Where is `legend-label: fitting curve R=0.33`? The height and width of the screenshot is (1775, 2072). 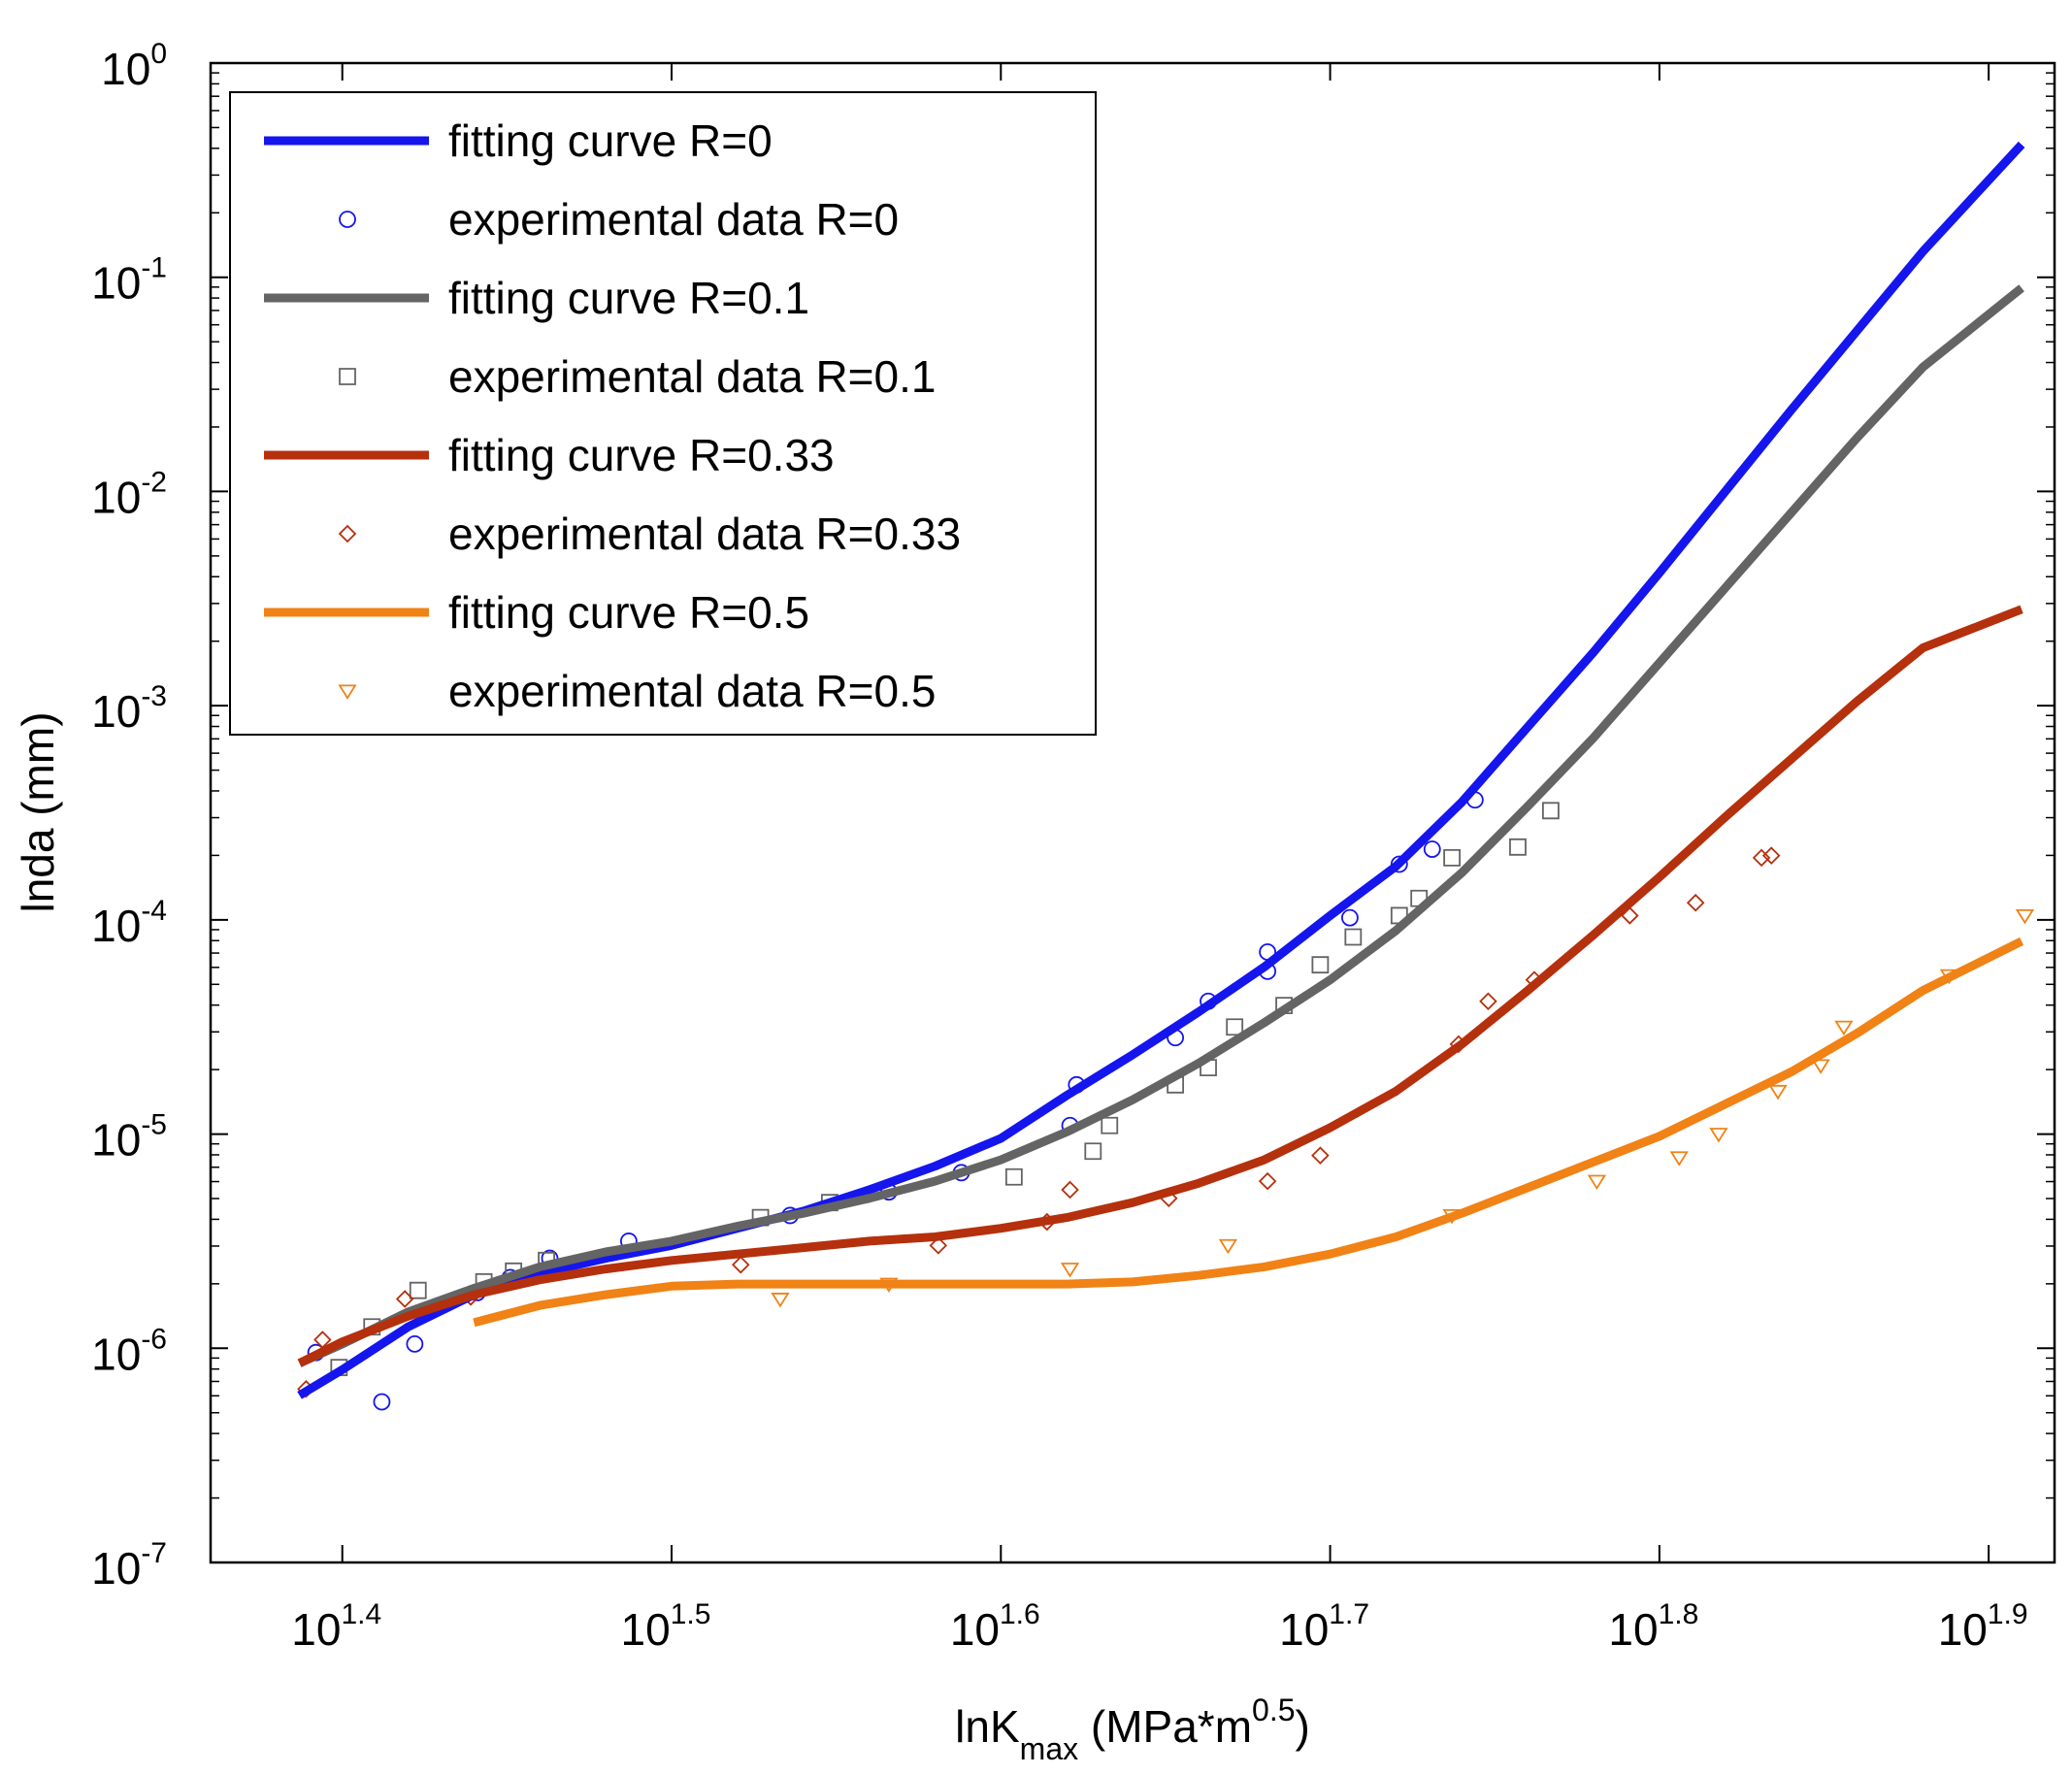
legend-label: fitting curve R=0.33 is located at coordinates (642, 455).